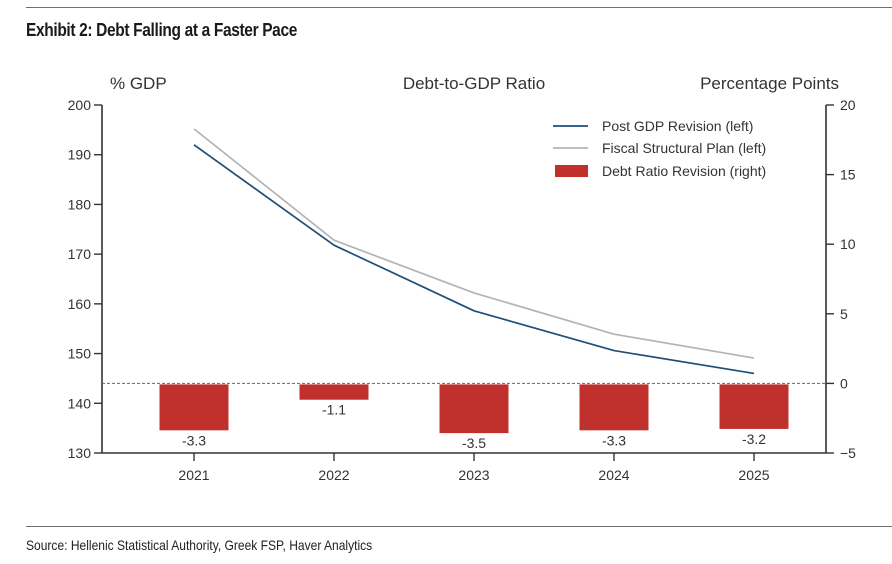 This screenshot has height=564, width=892. What do you see at coordinates (334, 410) in the screenshot?
I see `bar-data-label: -1.1` at bounding box center [334, 410].